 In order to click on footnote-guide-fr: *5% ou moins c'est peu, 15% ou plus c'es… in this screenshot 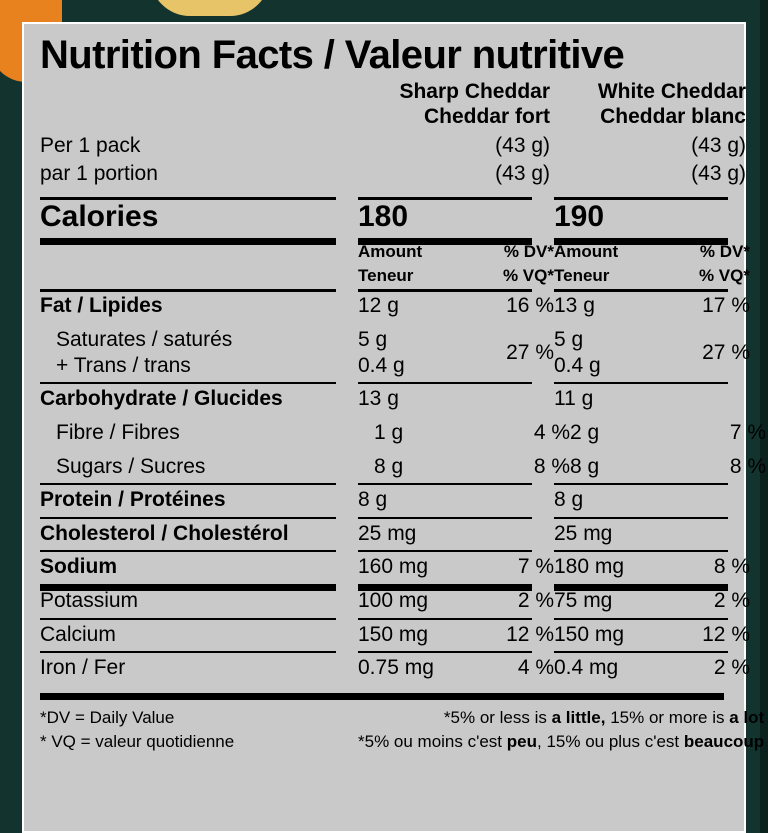, I will do `click(561, 742)`.